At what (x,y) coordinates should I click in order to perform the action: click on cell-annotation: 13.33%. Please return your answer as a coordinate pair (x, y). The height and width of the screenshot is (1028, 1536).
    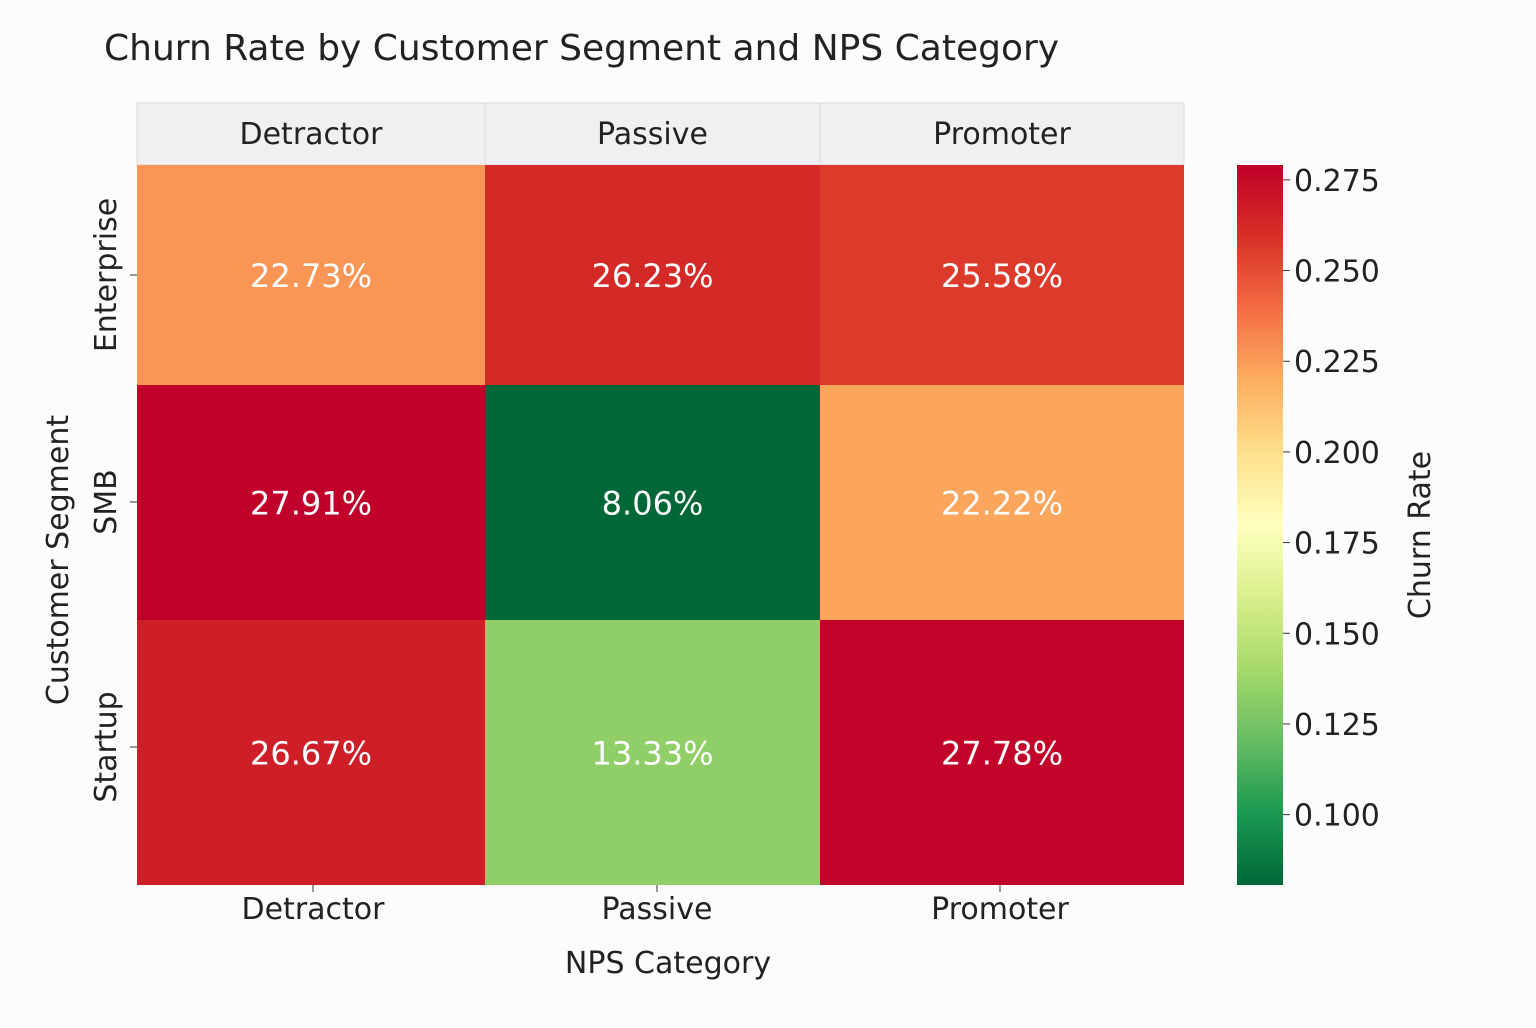
    Looking at the image, I should click on (652, 754).